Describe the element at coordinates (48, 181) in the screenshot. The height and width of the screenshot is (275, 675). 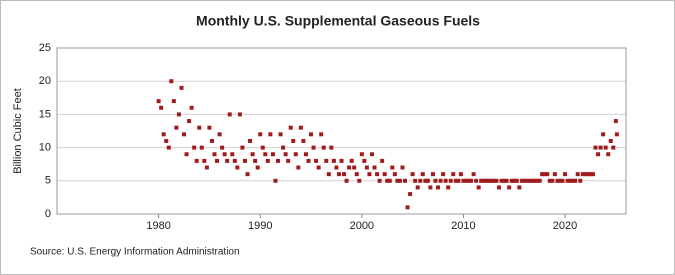
I see `y-tick-label: 5` at that location.